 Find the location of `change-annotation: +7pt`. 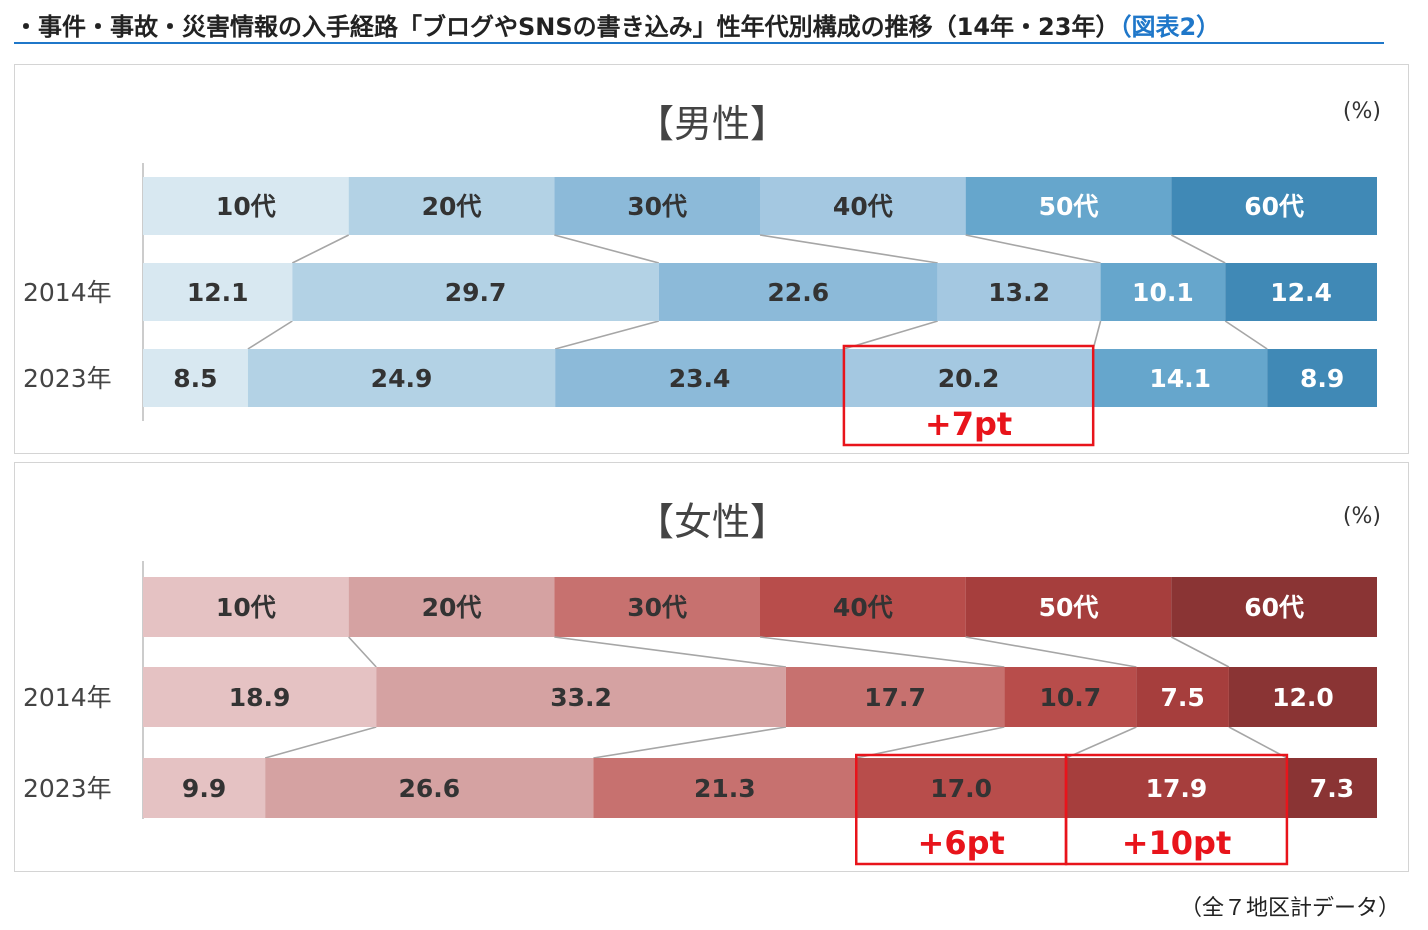

change-annotation: +7pt is located at coordinates (968, 424).